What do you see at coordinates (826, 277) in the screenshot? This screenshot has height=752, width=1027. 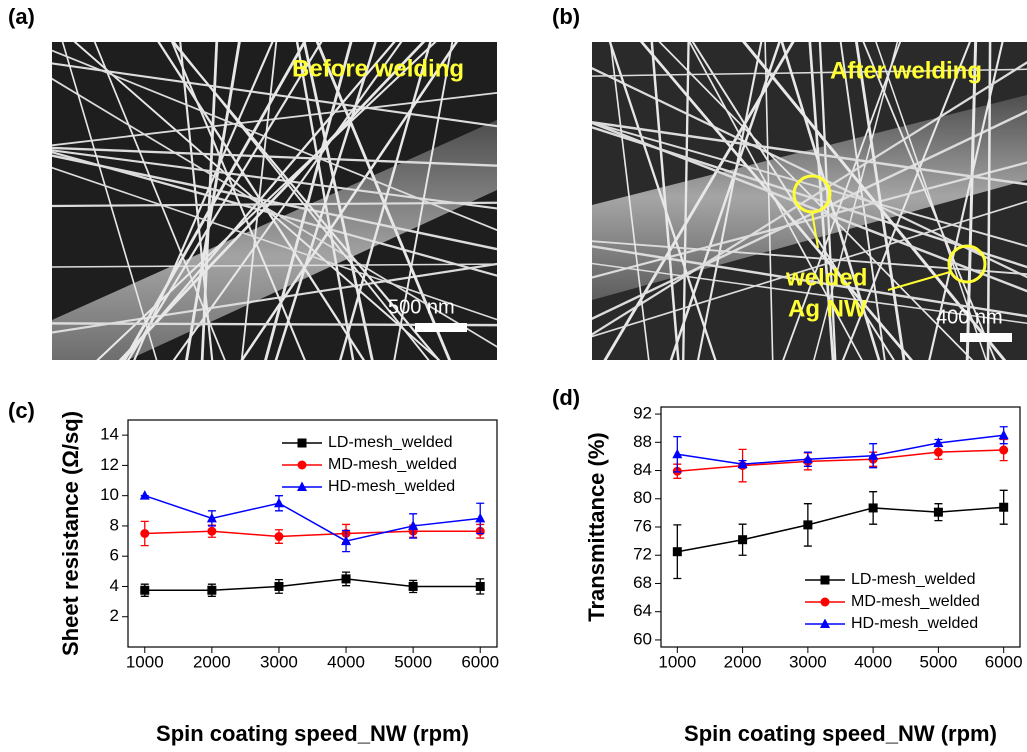 I see `annotation: welded` at bounding box center [826, 277].